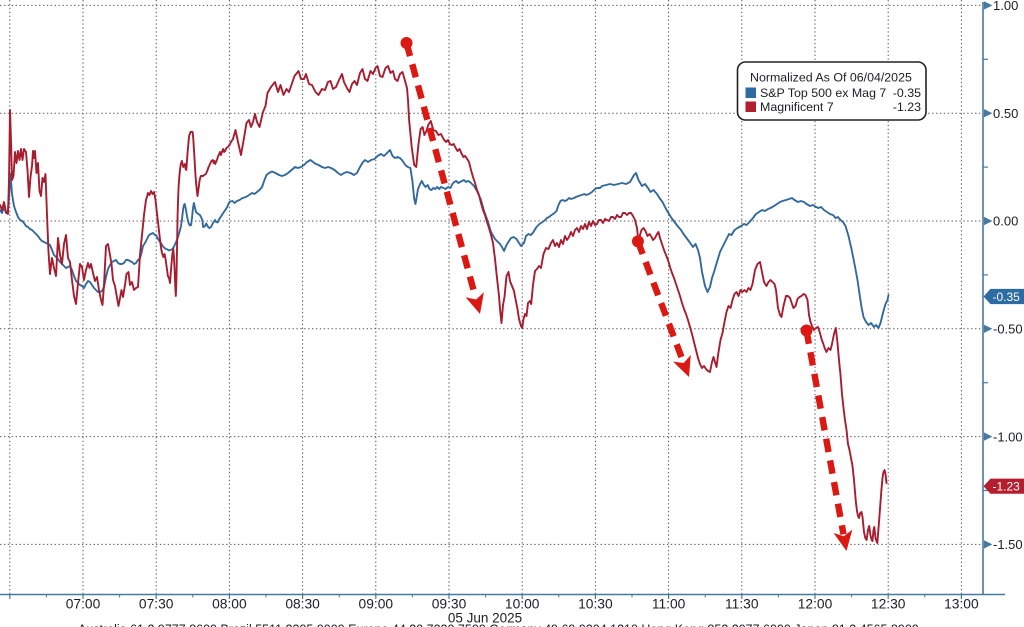 Image resolution: width=1024 pixels, height=627 pixels. I want to click on svg-text: S&P Top 500 ex Mag 7, so click(823, 93).